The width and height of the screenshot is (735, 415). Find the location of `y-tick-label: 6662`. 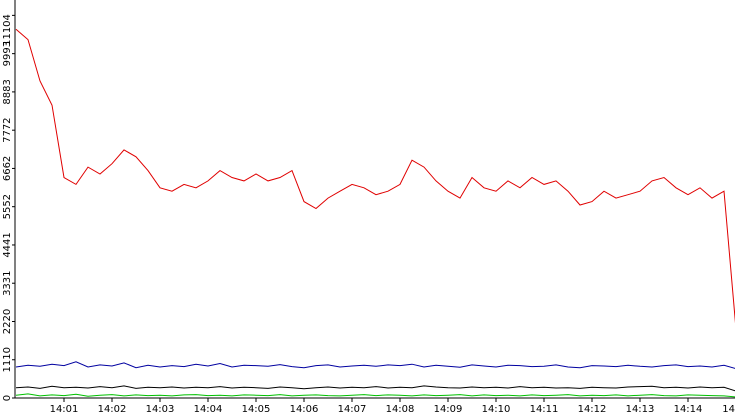

y-tick-label: 6662 is located at coordinates (7, 168).